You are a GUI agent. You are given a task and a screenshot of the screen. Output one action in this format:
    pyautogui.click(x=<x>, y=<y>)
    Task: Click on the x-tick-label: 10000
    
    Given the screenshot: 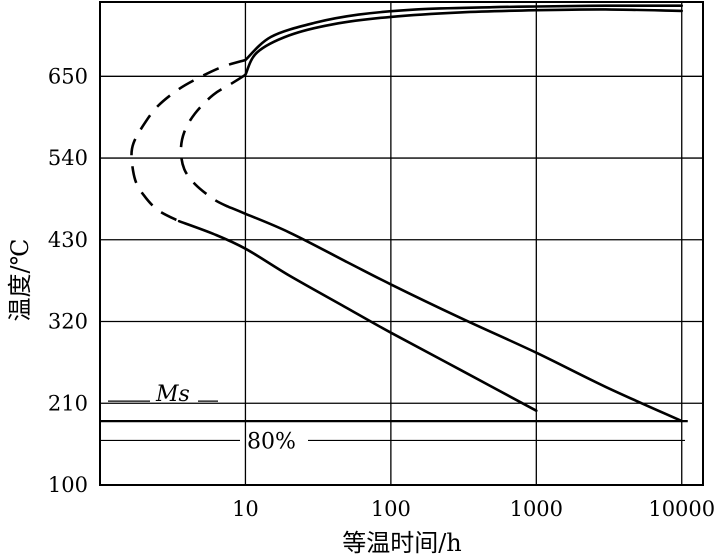 What is the action you would take?
    pyautogui.click(x=681, y=509)
    